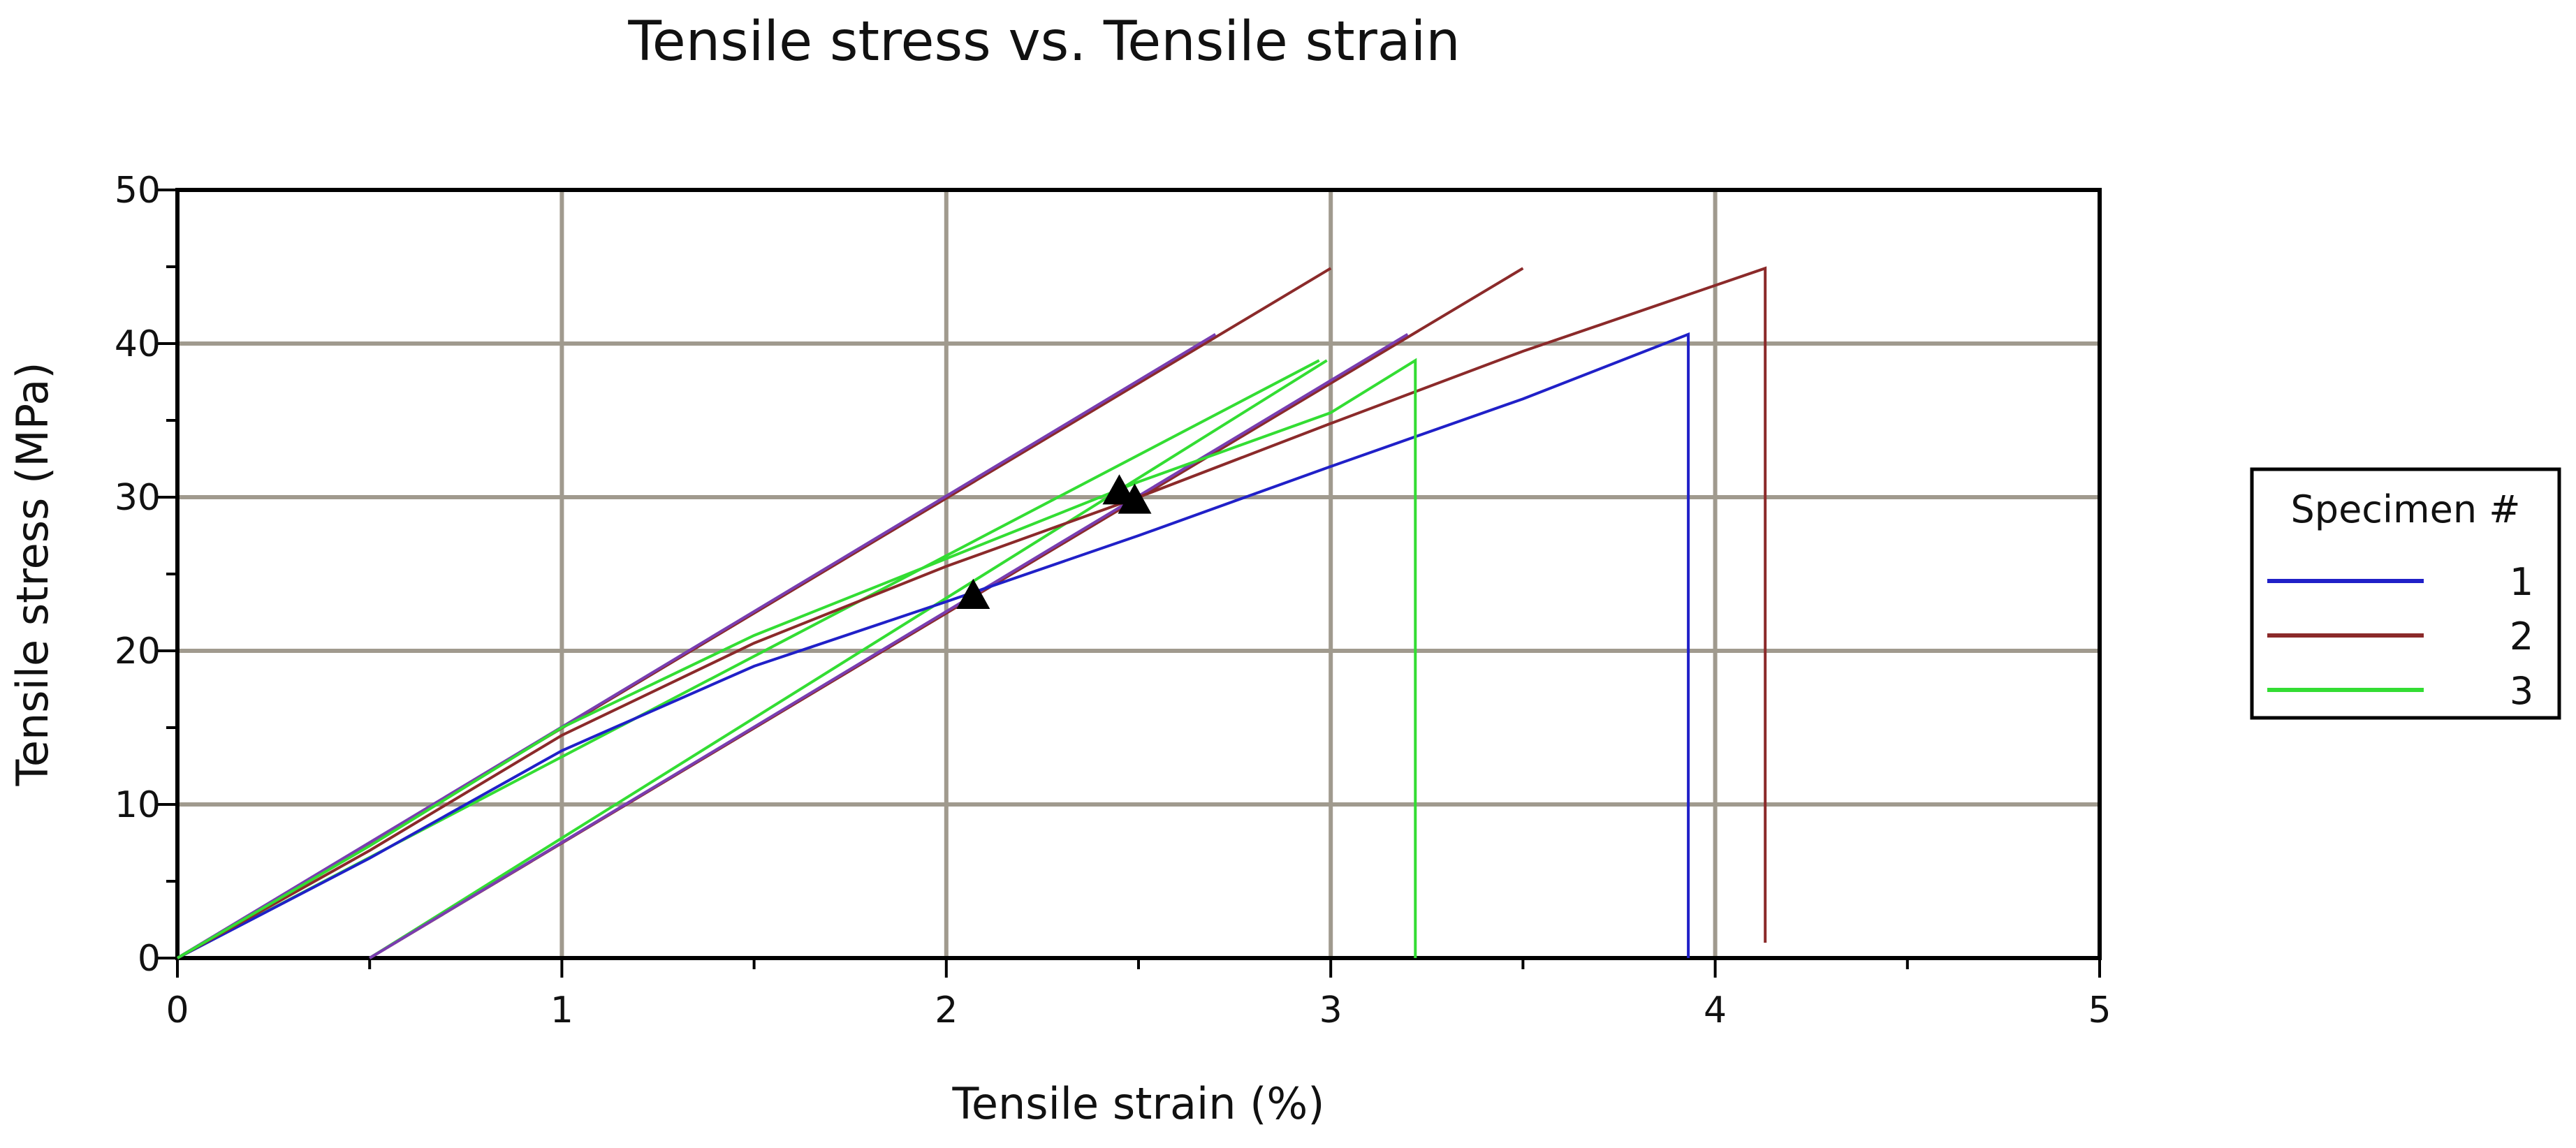 Image resolution: width=2576 pixels, height=1148 pixels. What do you see at coordinates (561, 1010) in the screenshot?
I see `x-tick-label: 1` at bounding box center [561, 1010].